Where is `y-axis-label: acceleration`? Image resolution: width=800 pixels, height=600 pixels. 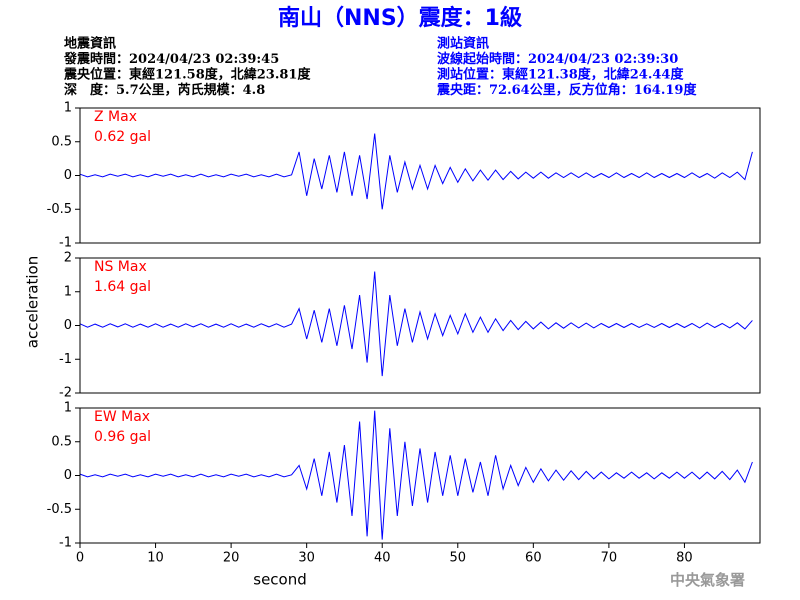
y-axis-label: acceleration is located at coordinates (33, 302).